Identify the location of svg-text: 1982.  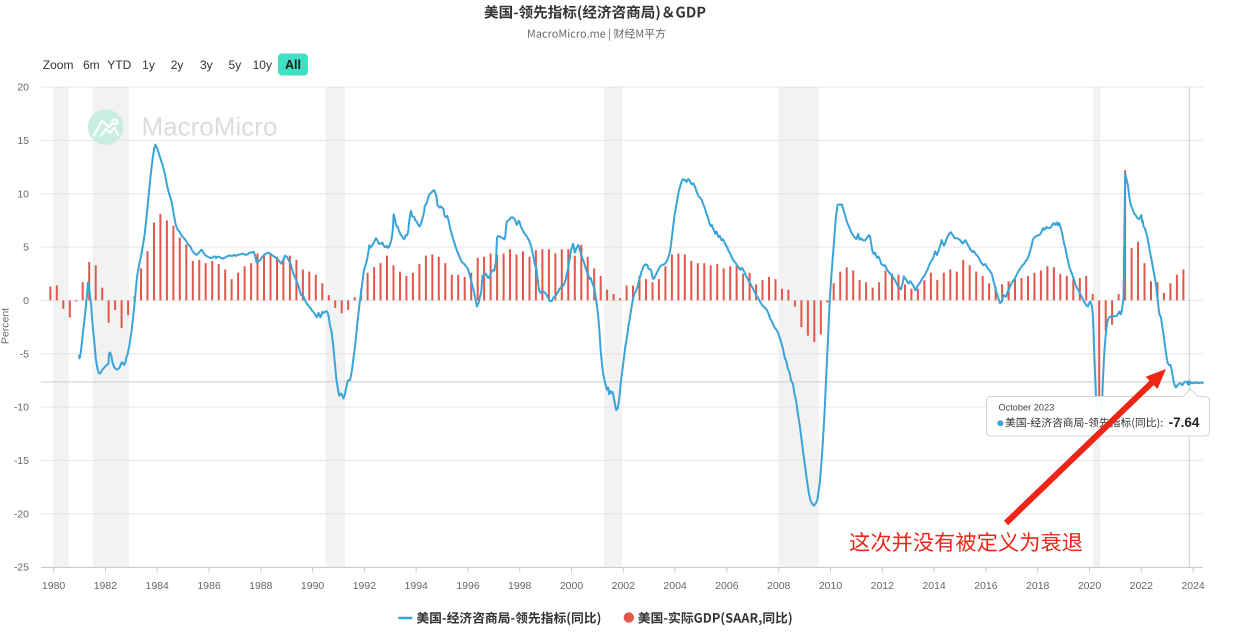
(106, 586).